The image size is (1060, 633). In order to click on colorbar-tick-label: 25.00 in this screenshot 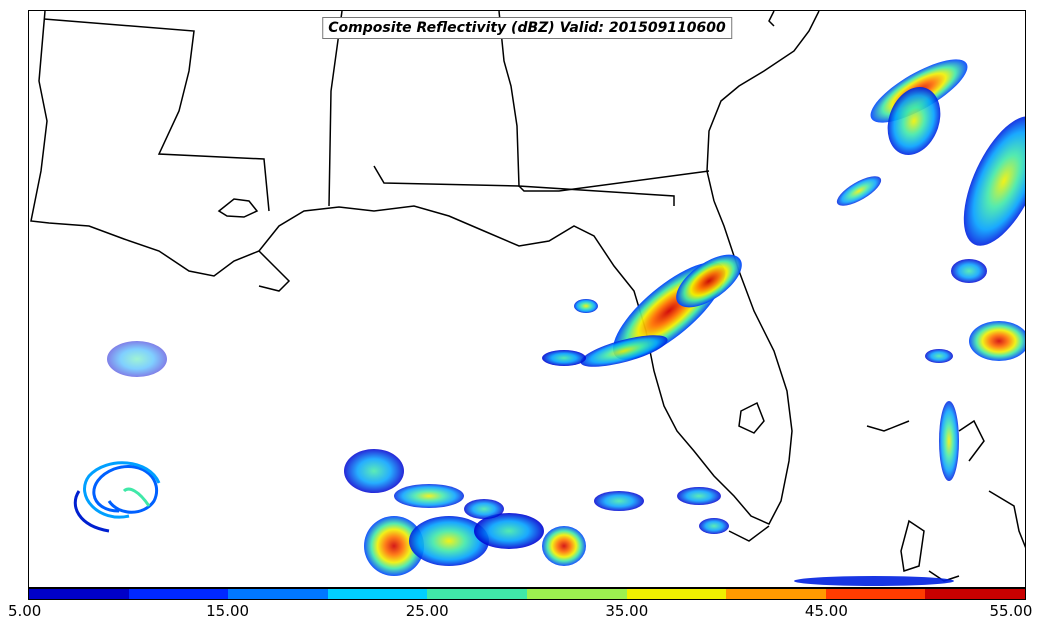, I will do `click(427, 611)`.